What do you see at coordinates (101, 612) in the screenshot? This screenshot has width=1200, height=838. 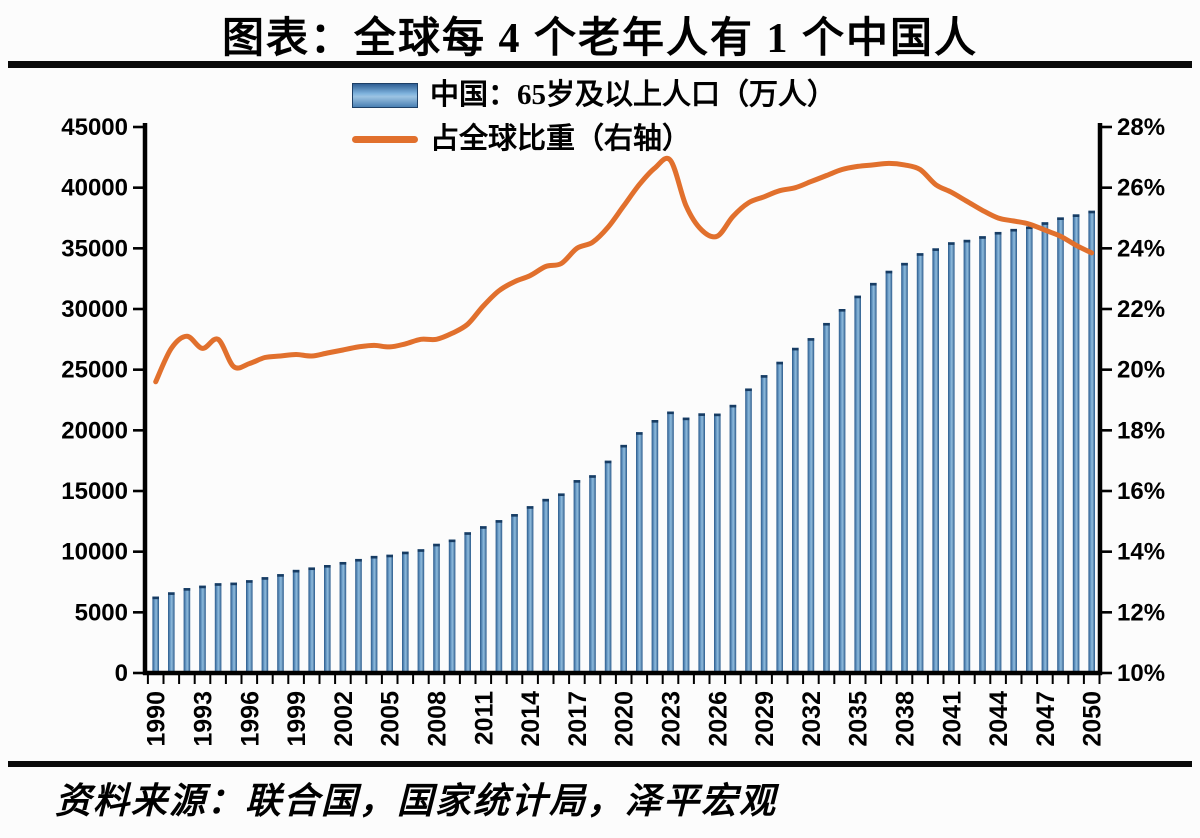 I see `svg-text: 5000` at bounding box center [101, 612].